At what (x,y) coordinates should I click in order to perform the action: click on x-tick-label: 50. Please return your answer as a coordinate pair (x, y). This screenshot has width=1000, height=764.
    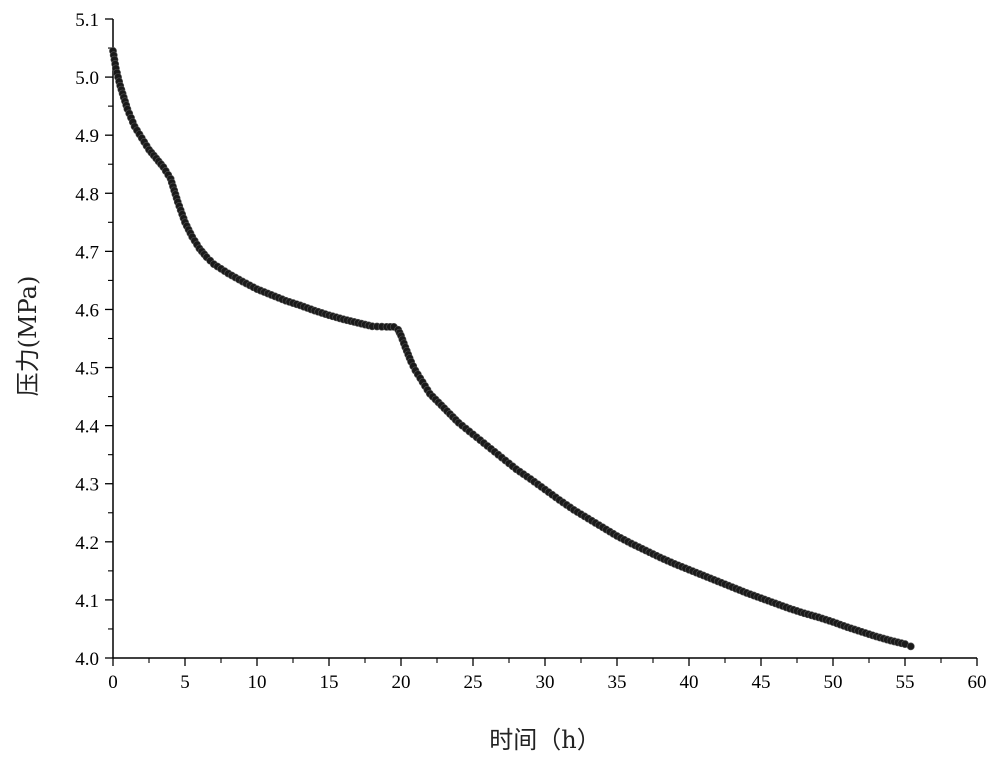
    Looking at the image, I should click on (833, 682).